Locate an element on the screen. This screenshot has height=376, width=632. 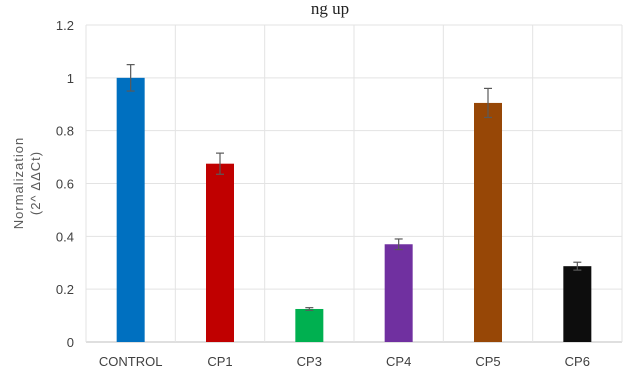
y-axis-label-line2: (2^ ΔΔCt) is located at coordinates (35, 183).